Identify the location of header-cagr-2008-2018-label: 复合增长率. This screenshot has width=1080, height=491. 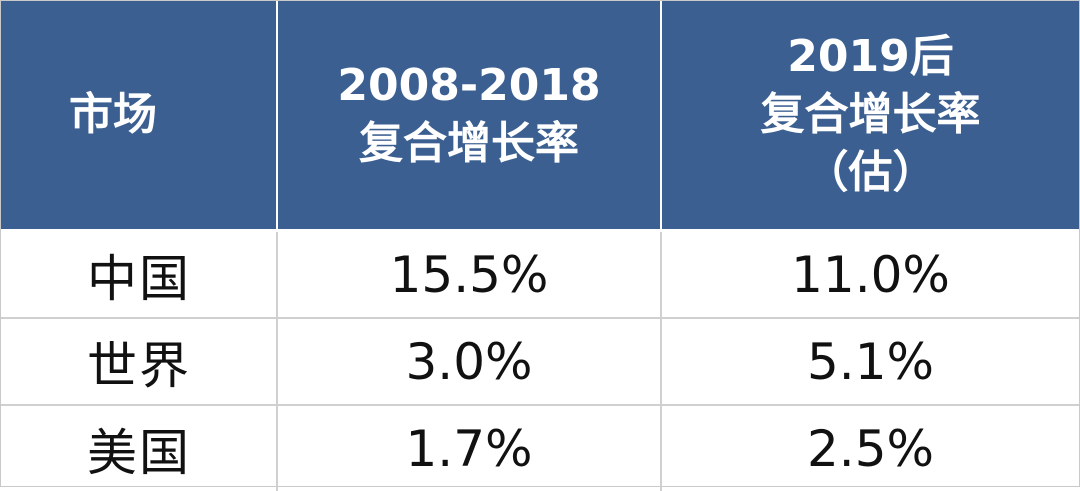
(469, 144).